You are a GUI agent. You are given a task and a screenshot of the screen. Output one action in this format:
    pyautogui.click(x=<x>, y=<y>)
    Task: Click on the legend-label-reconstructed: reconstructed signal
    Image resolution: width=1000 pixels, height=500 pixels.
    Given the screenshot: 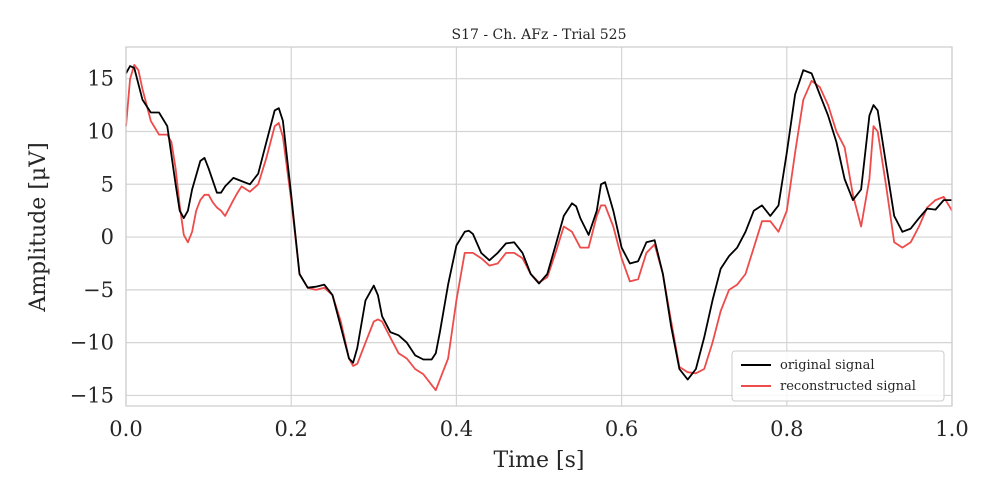 What is the action you would take?
    pyautogui.click(x=848, y=386)
    